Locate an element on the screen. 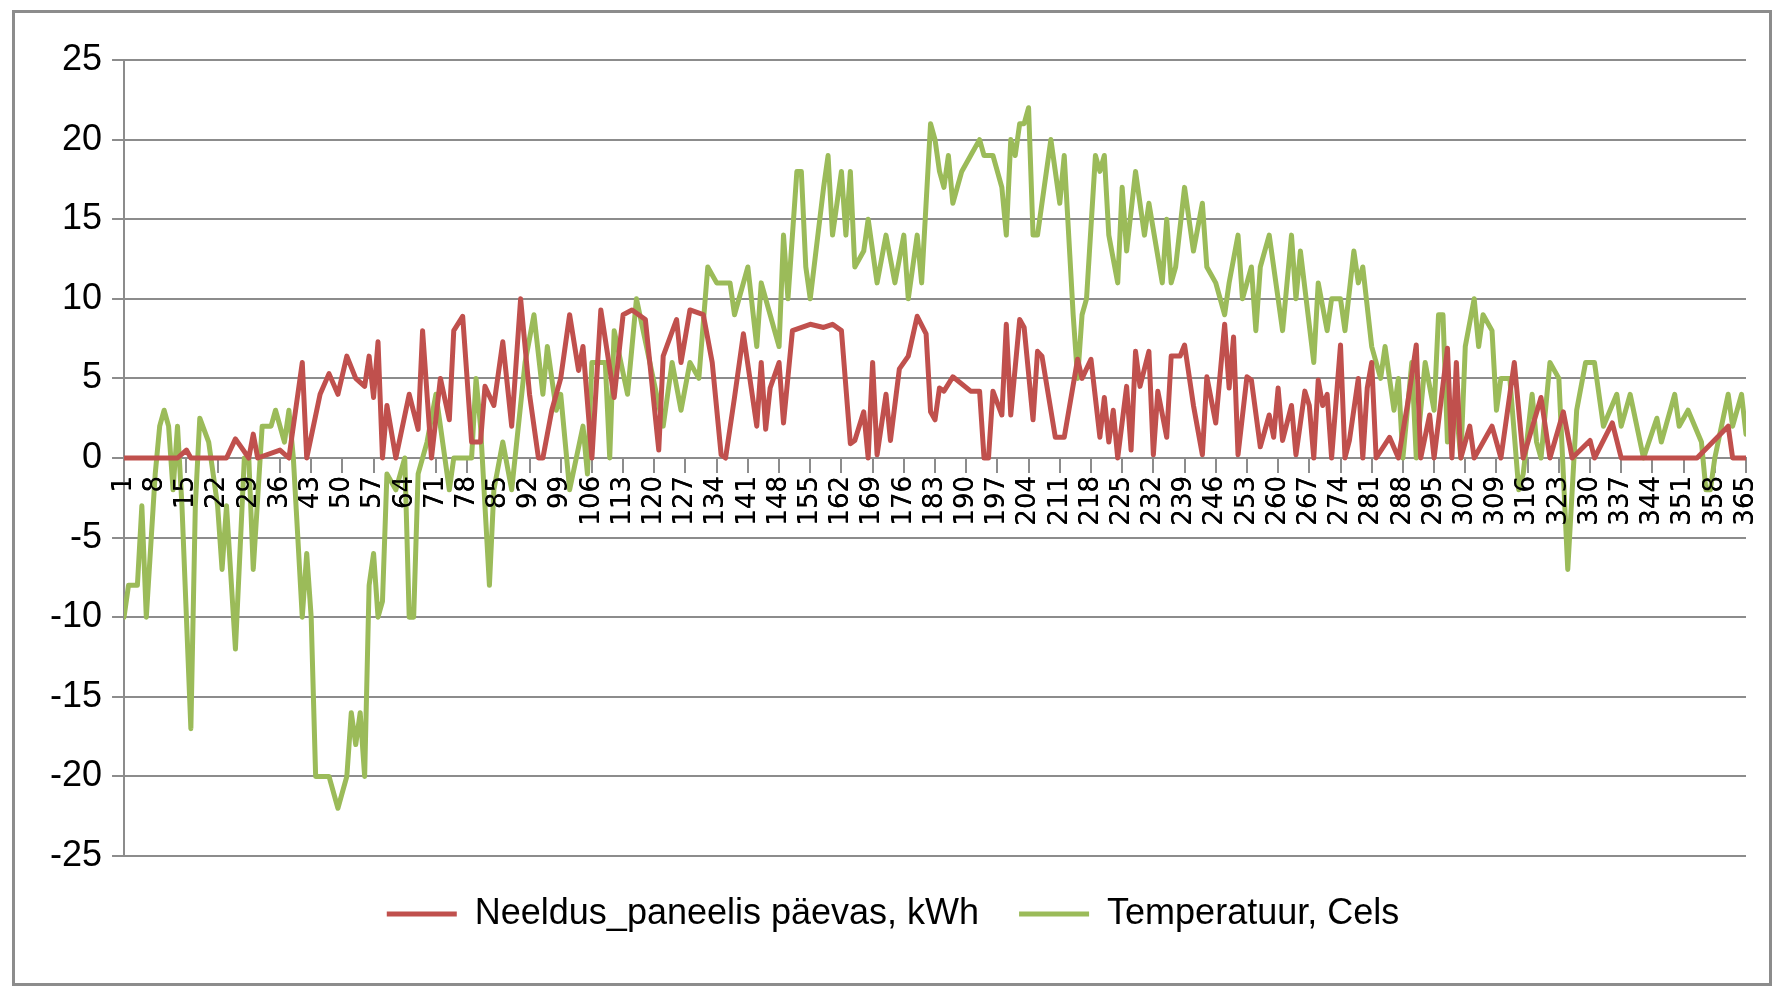  x-tick-label: 295 is located at coordinates (1431, 501).